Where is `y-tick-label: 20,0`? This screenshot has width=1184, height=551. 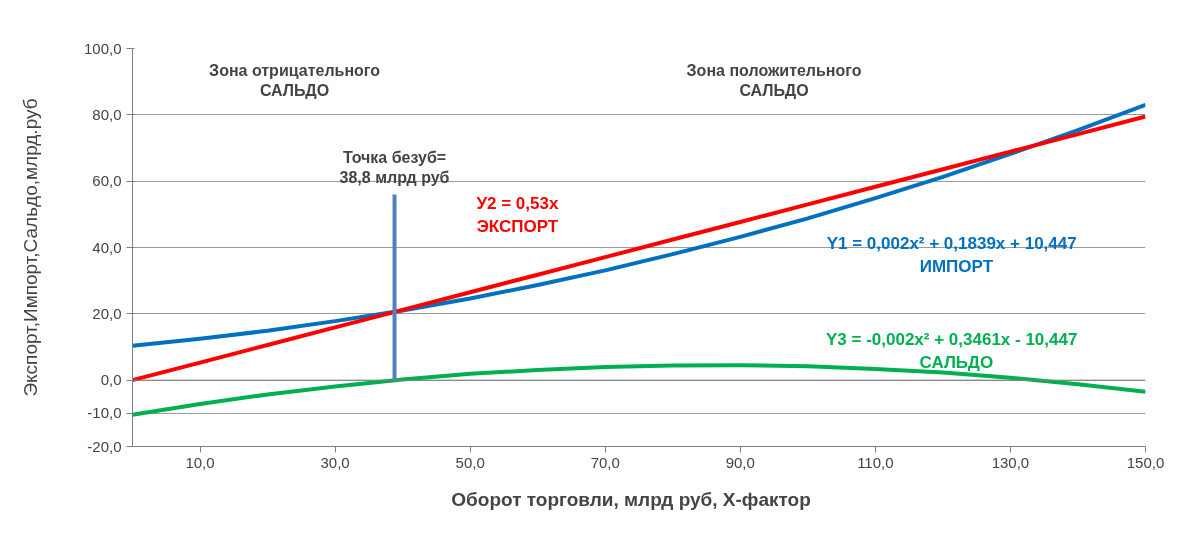 y-tick-label: 20,0 is located at coordinates (107, 313).